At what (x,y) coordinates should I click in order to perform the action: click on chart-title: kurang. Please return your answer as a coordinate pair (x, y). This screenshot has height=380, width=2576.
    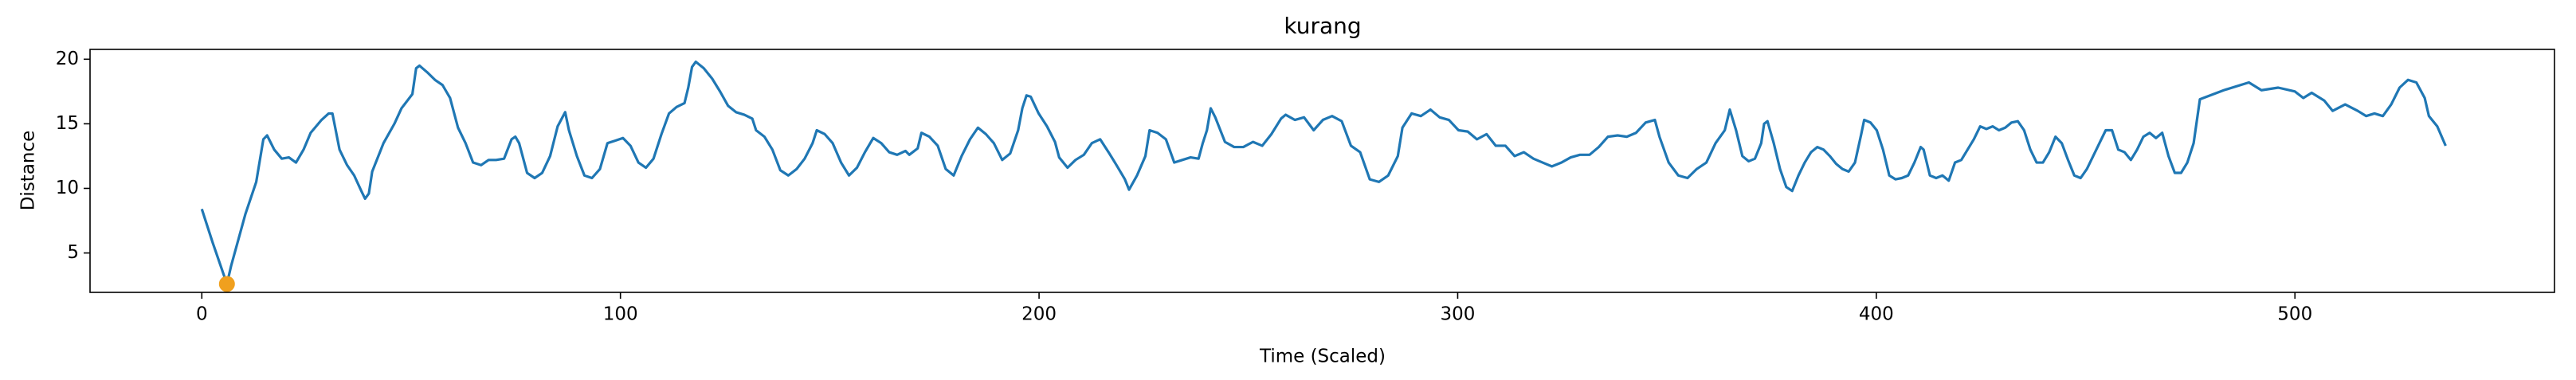
    Looking at the image, I should click on (1322, 26).